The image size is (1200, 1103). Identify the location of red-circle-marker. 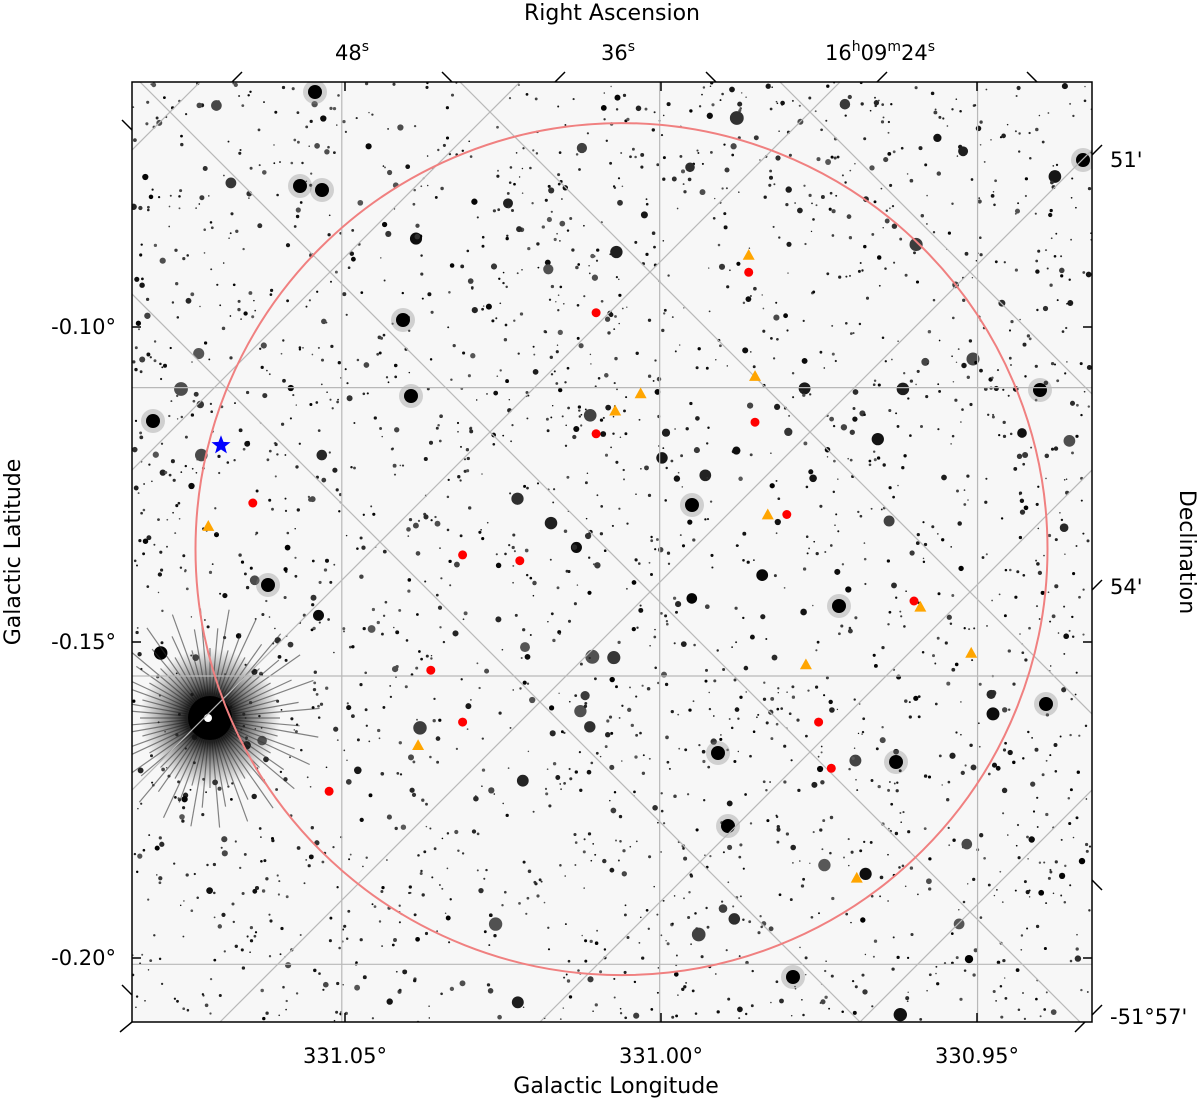
(463, 555).